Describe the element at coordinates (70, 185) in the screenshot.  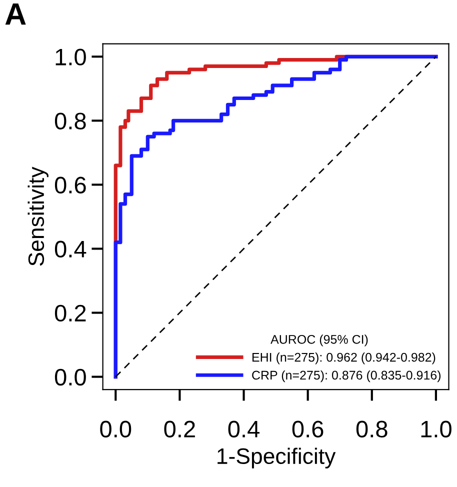
I see `y-tick-label: 0.6` at that location.